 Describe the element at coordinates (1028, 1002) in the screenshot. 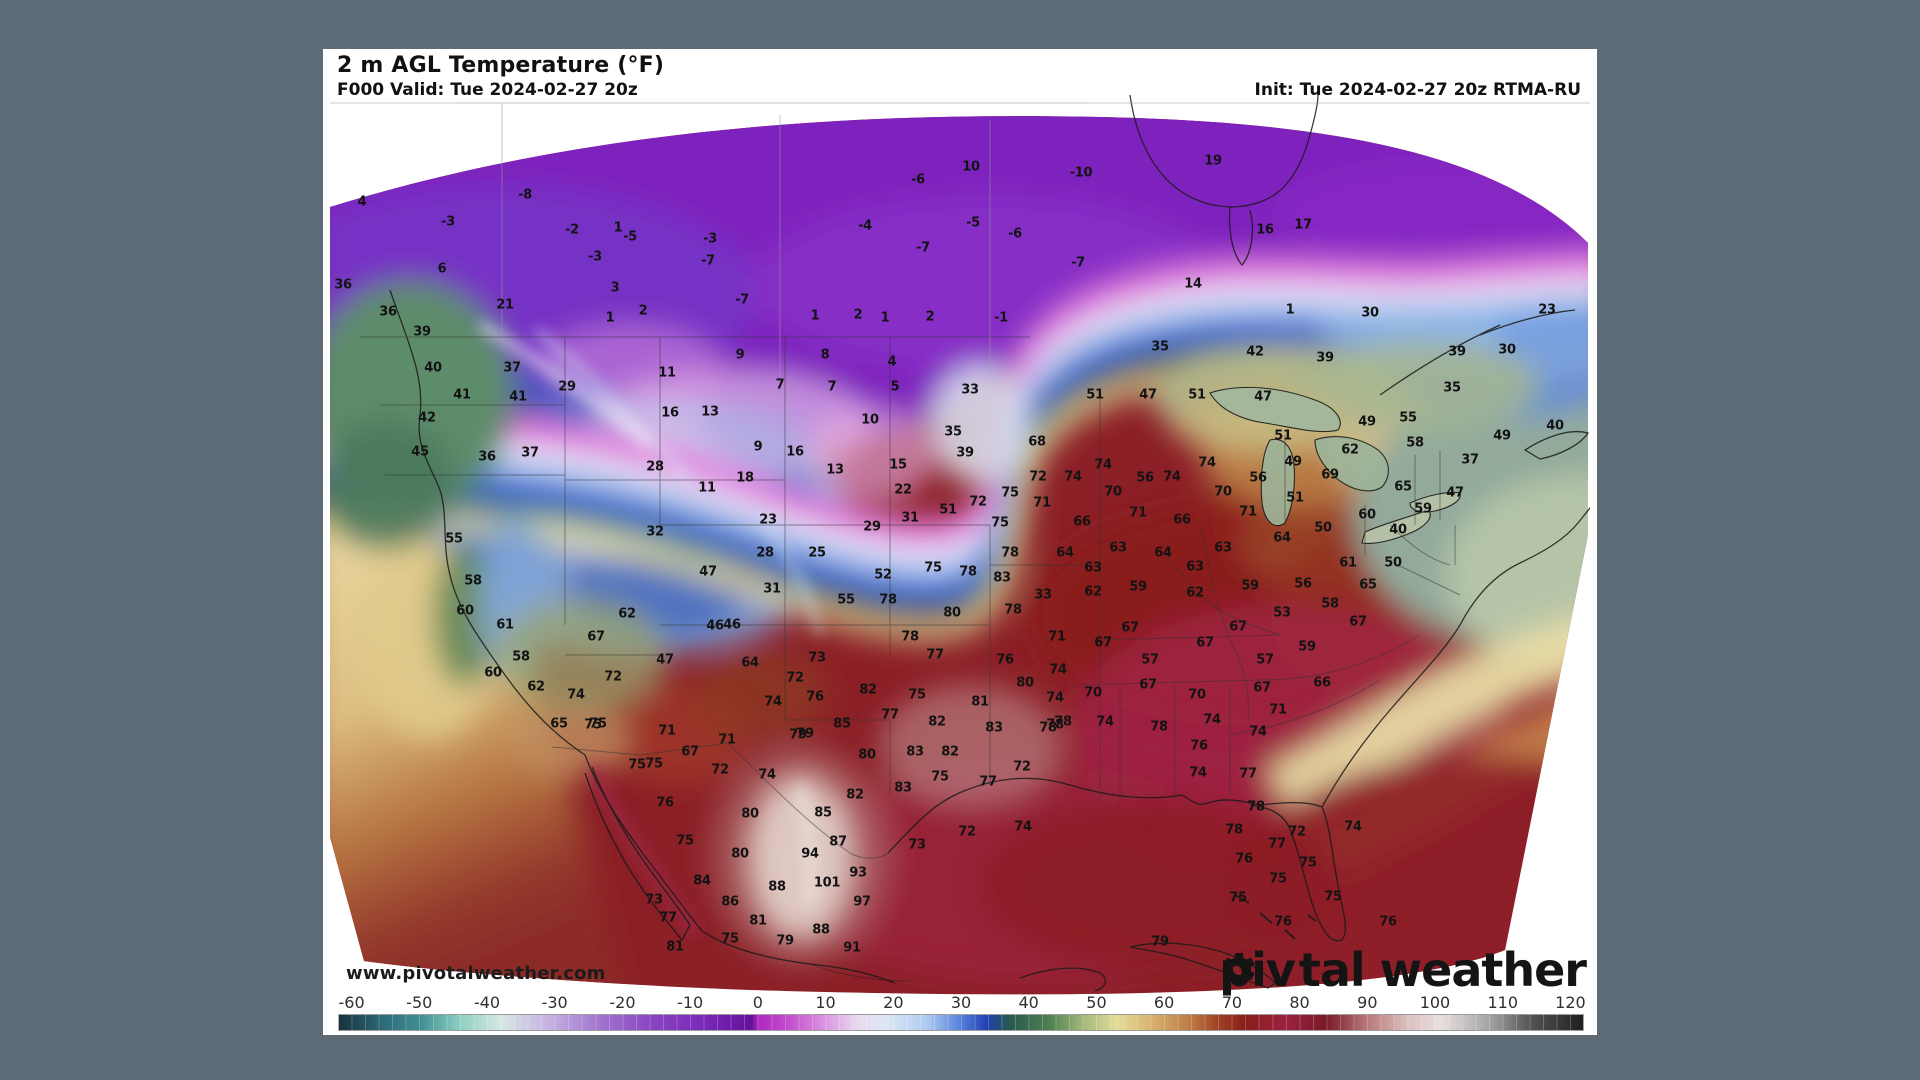

I see `colorbar-tick: 40` at that location.